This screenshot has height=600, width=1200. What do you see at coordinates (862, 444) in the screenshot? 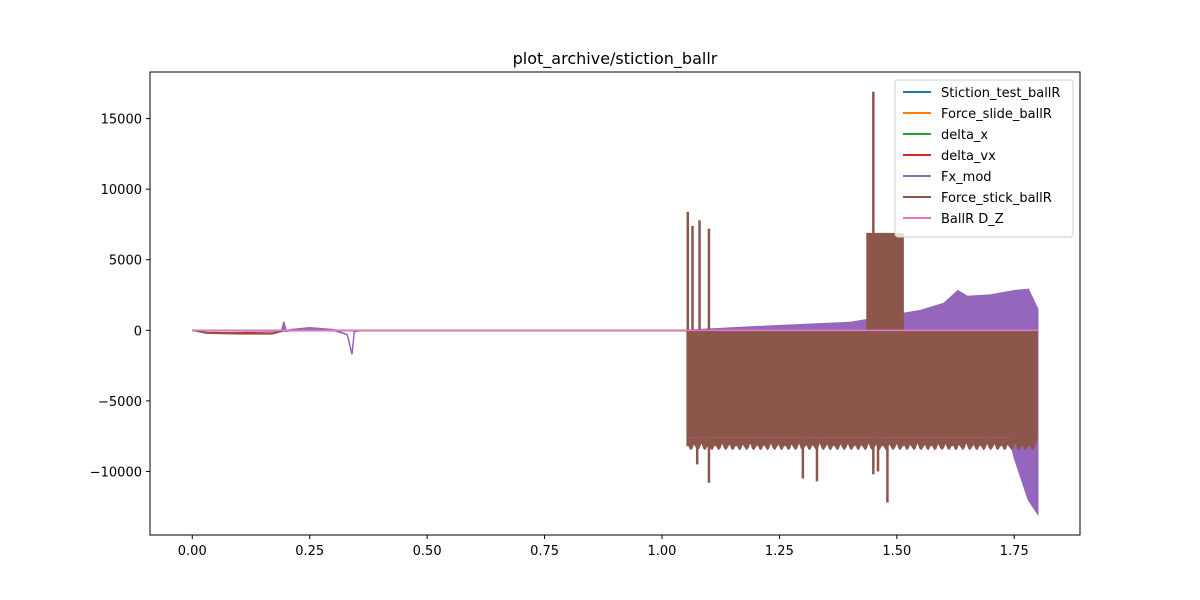
I see `series-force-stick-ballr-edge` at bounding box center [862, 444].